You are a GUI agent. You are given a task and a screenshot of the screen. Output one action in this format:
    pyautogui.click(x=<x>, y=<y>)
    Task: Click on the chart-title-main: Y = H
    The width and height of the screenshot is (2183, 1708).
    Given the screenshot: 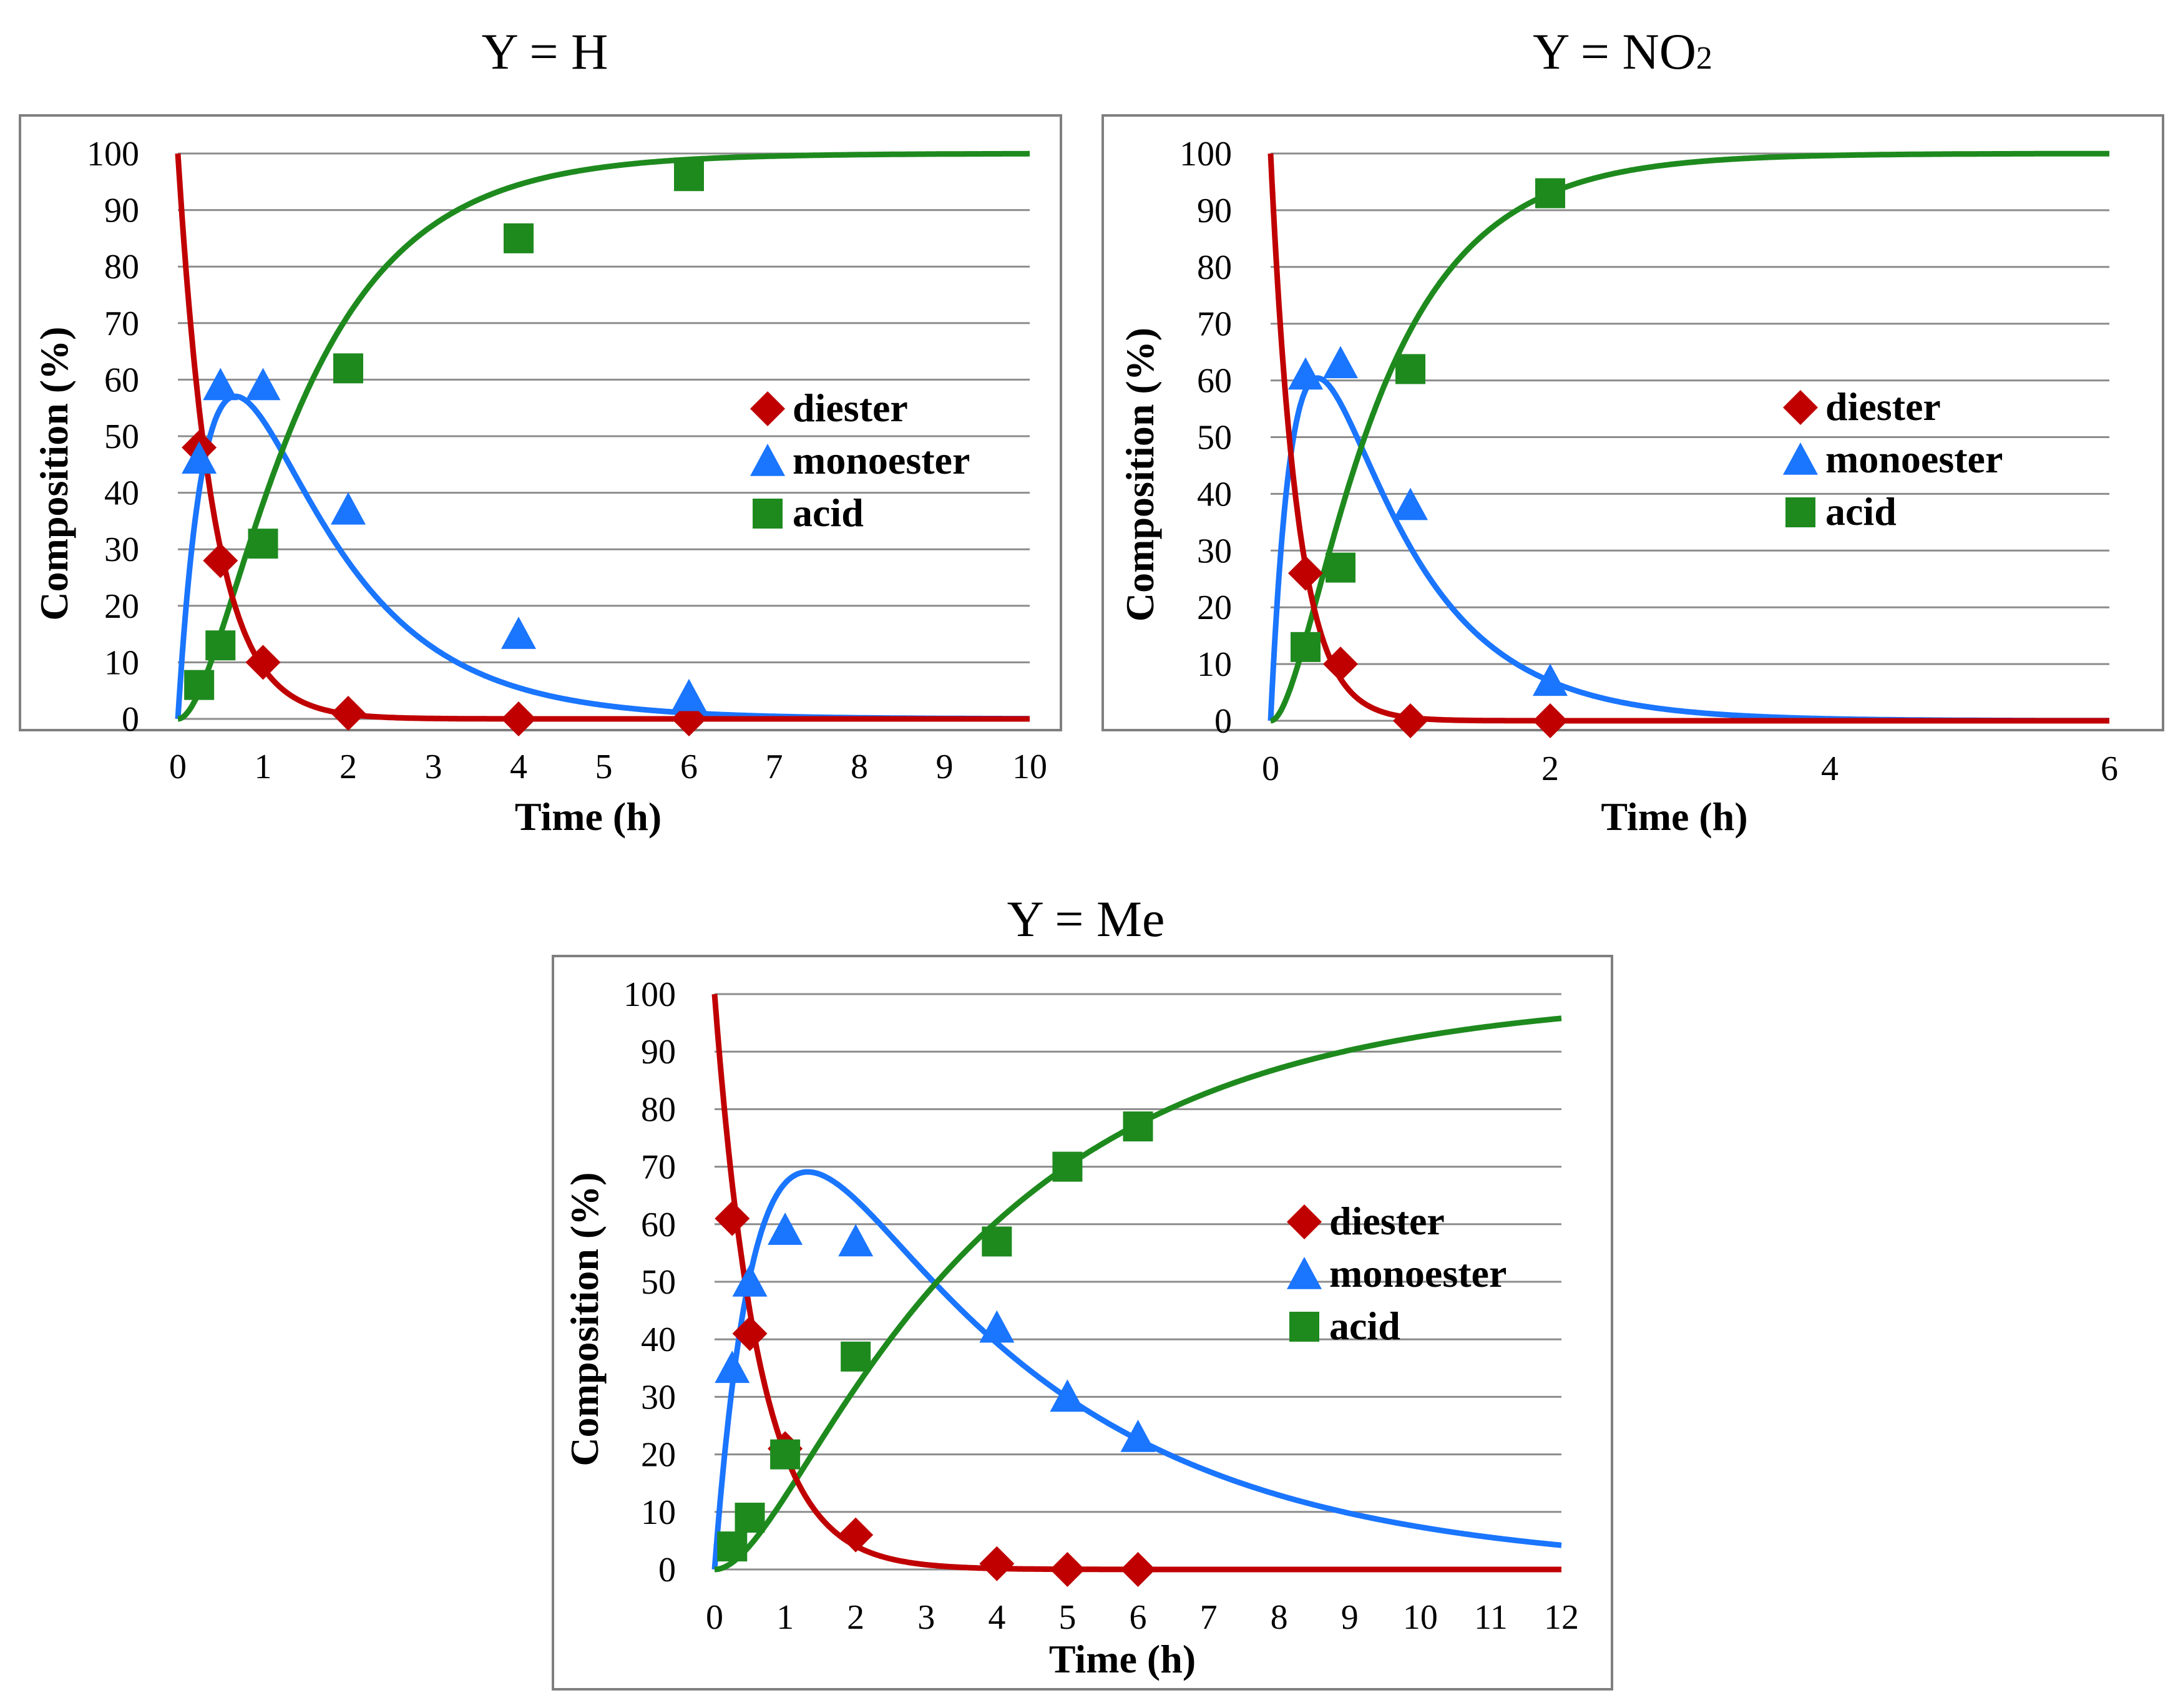 What is the action you would take?
    pyautogui.click(x=545, y=51)
    